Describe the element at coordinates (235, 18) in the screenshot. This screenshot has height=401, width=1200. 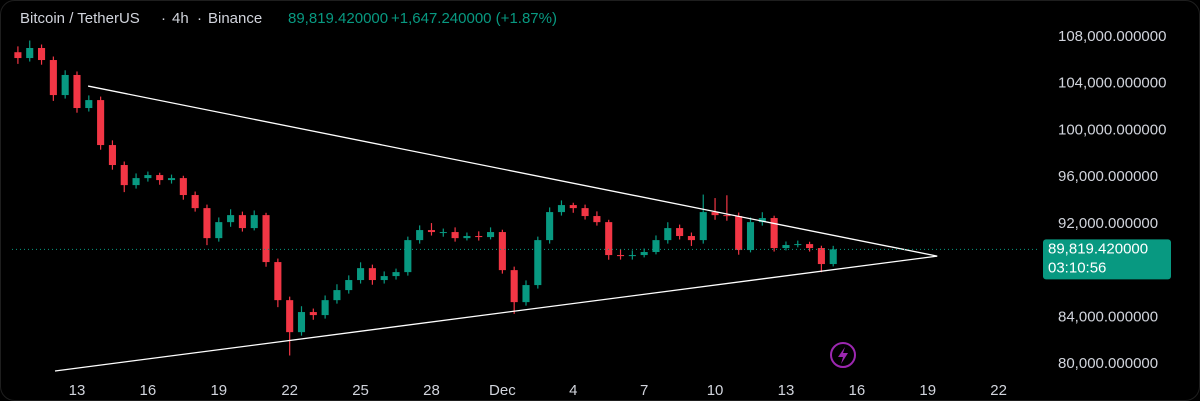
I see `exchange: Binance` at that location.